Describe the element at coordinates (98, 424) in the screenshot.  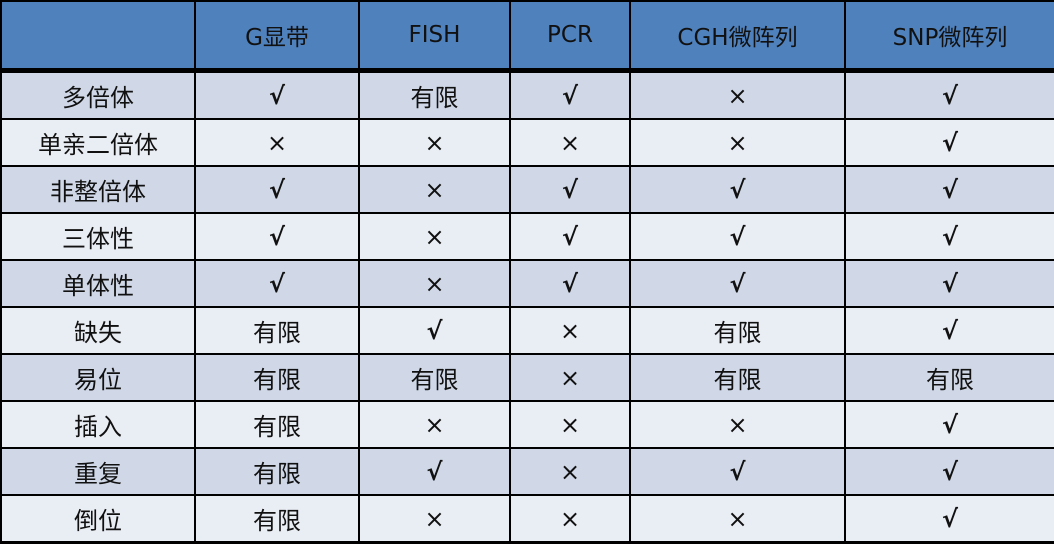
I see `row-label: 插入` at that location.